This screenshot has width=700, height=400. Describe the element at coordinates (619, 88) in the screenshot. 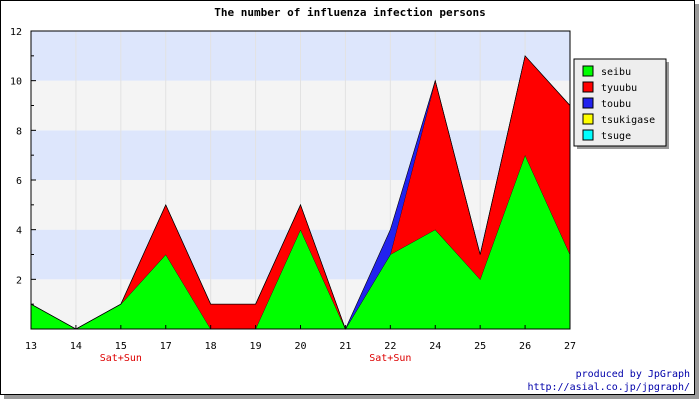

I see `legend-label-tyuubu: tyuubu` at that location.